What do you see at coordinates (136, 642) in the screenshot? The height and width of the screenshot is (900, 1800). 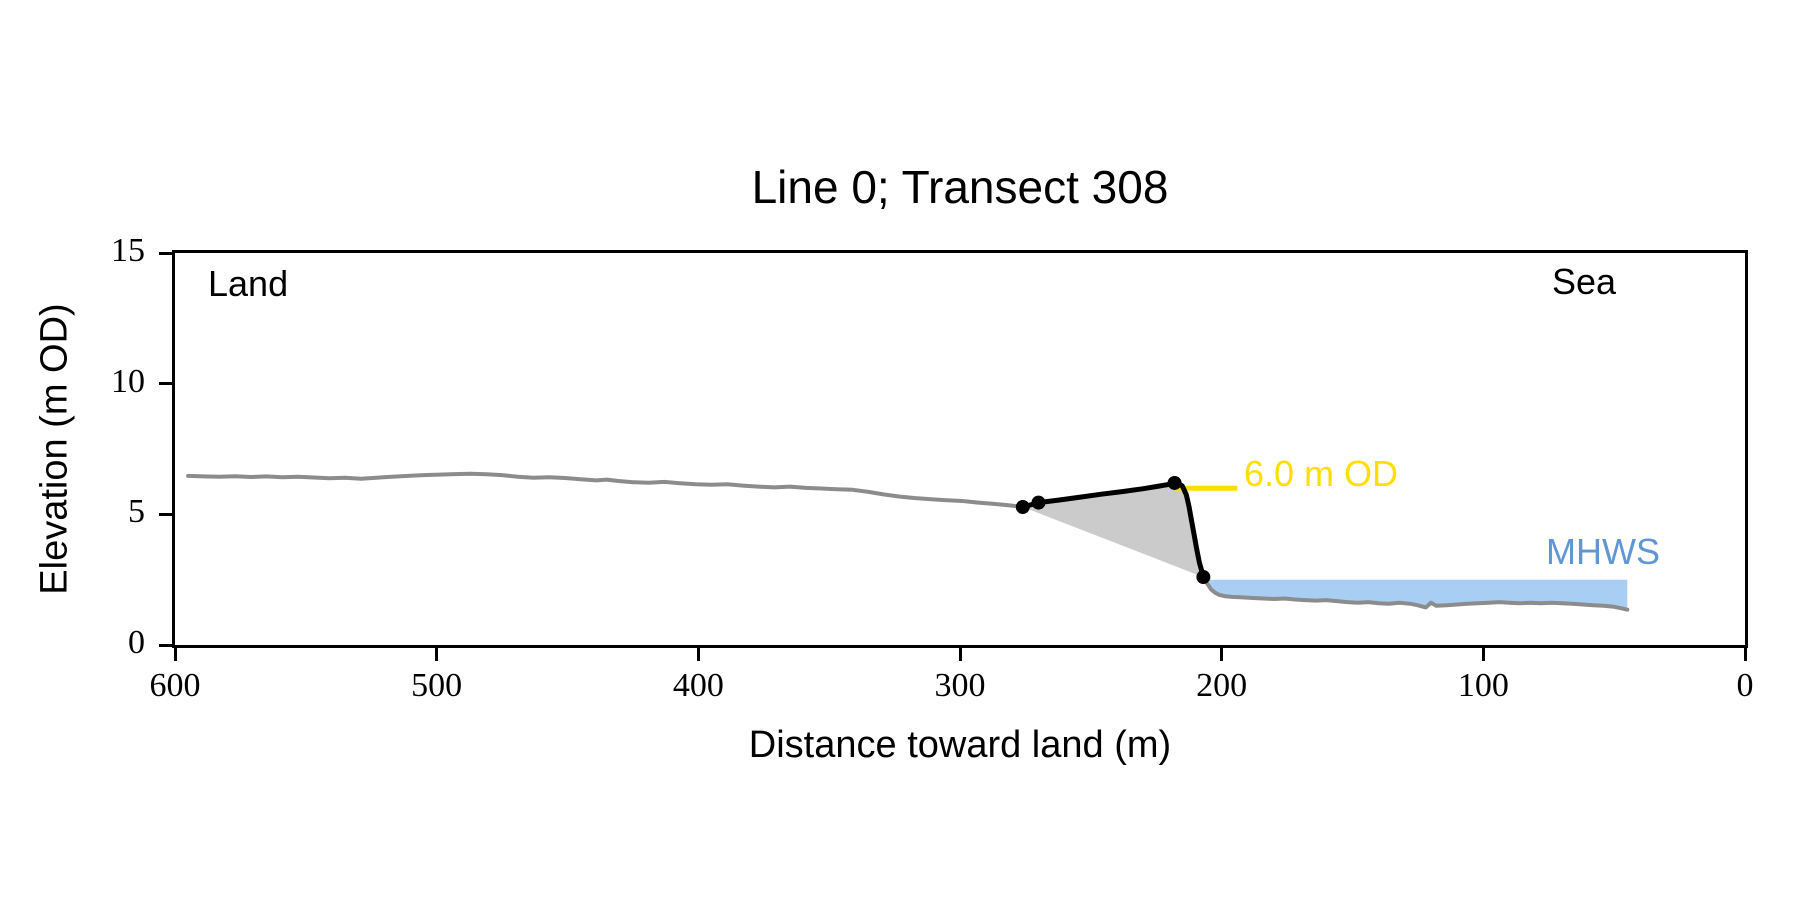 I see `y-tick-label: 0` at bounding box center [136, 642].